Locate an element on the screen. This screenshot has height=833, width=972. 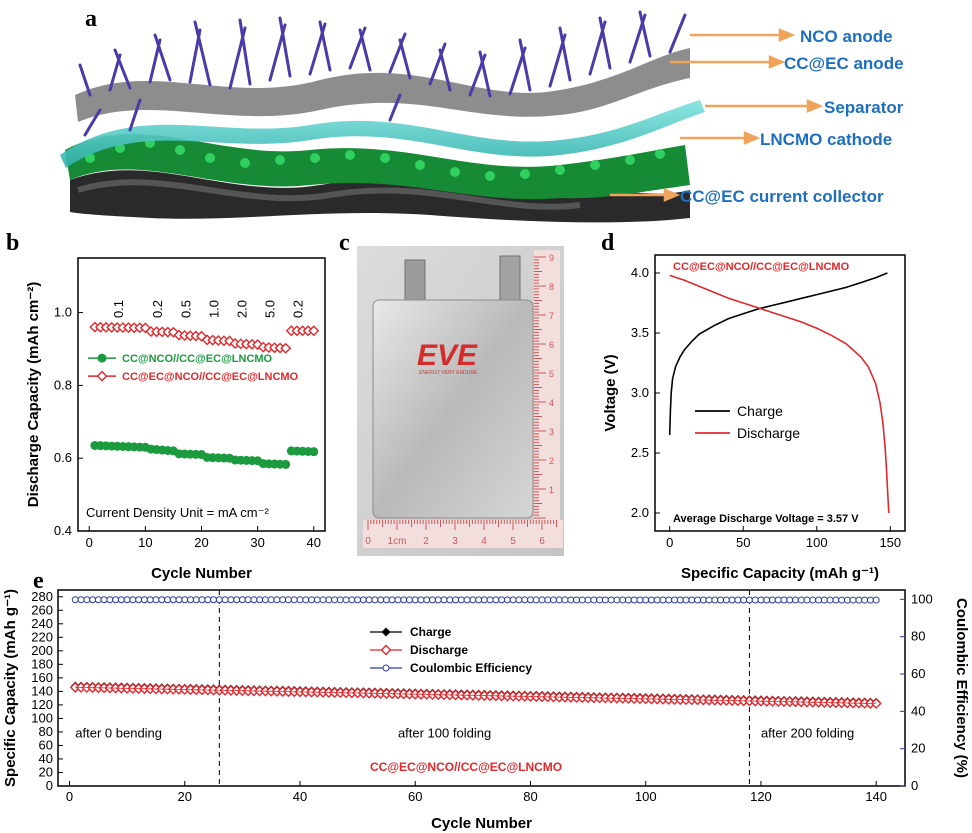
pouch-cell is located at coordinates (453, 409).